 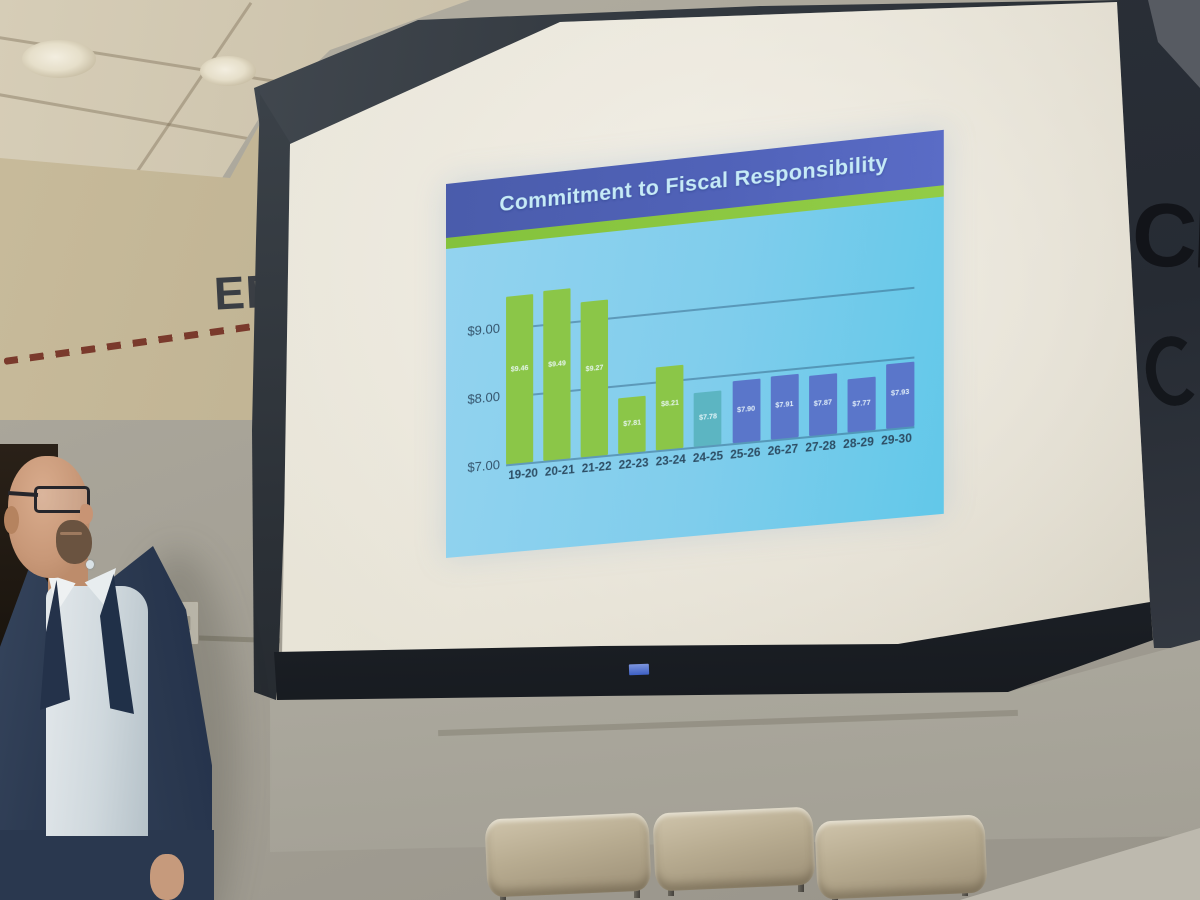 I want to click on bar: $7.90, so click(x=746, y=411).